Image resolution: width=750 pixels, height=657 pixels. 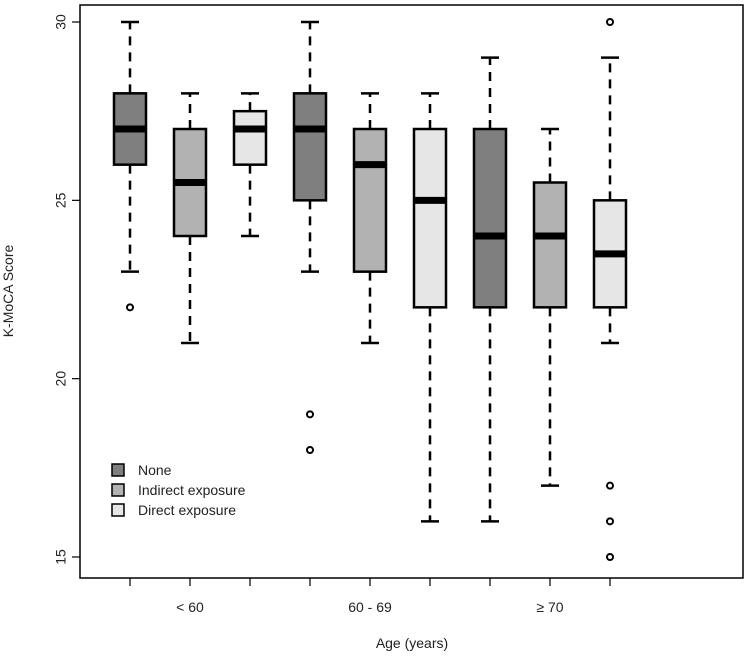 What do you see at coordinates (8, 290) in the screenshot?
I see `y-axis-label: K-MoCA Score` at bounding box center [8, 290].